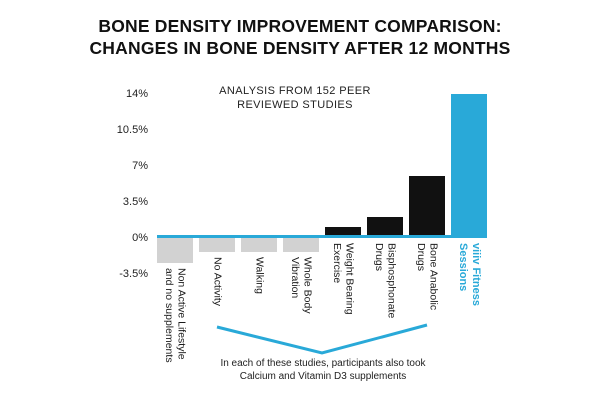 The width and height of the screenshot is (600, 400). I want to click on y-axis-tick-label: 10.5%, so click(132, 130).